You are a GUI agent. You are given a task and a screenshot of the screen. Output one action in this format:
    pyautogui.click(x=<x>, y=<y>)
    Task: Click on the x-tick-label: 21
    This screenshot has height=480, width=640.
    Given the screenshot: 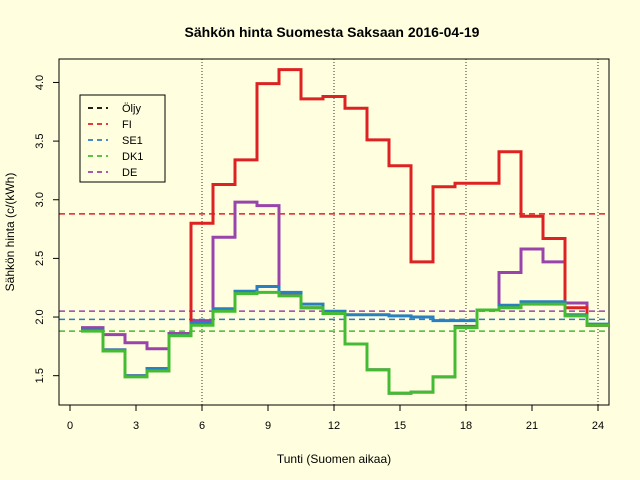 What is the action you would take?
    pyautogui.click(x=532, y=426)
    